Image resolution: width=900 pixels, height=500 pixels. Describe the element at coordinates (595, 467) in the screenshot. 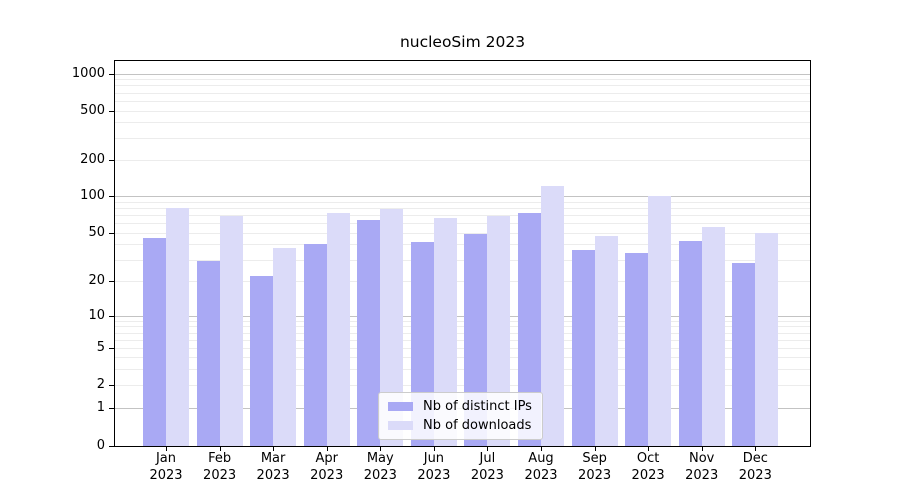

I see `x-tick-label-sep: Sep 2023` at that location.